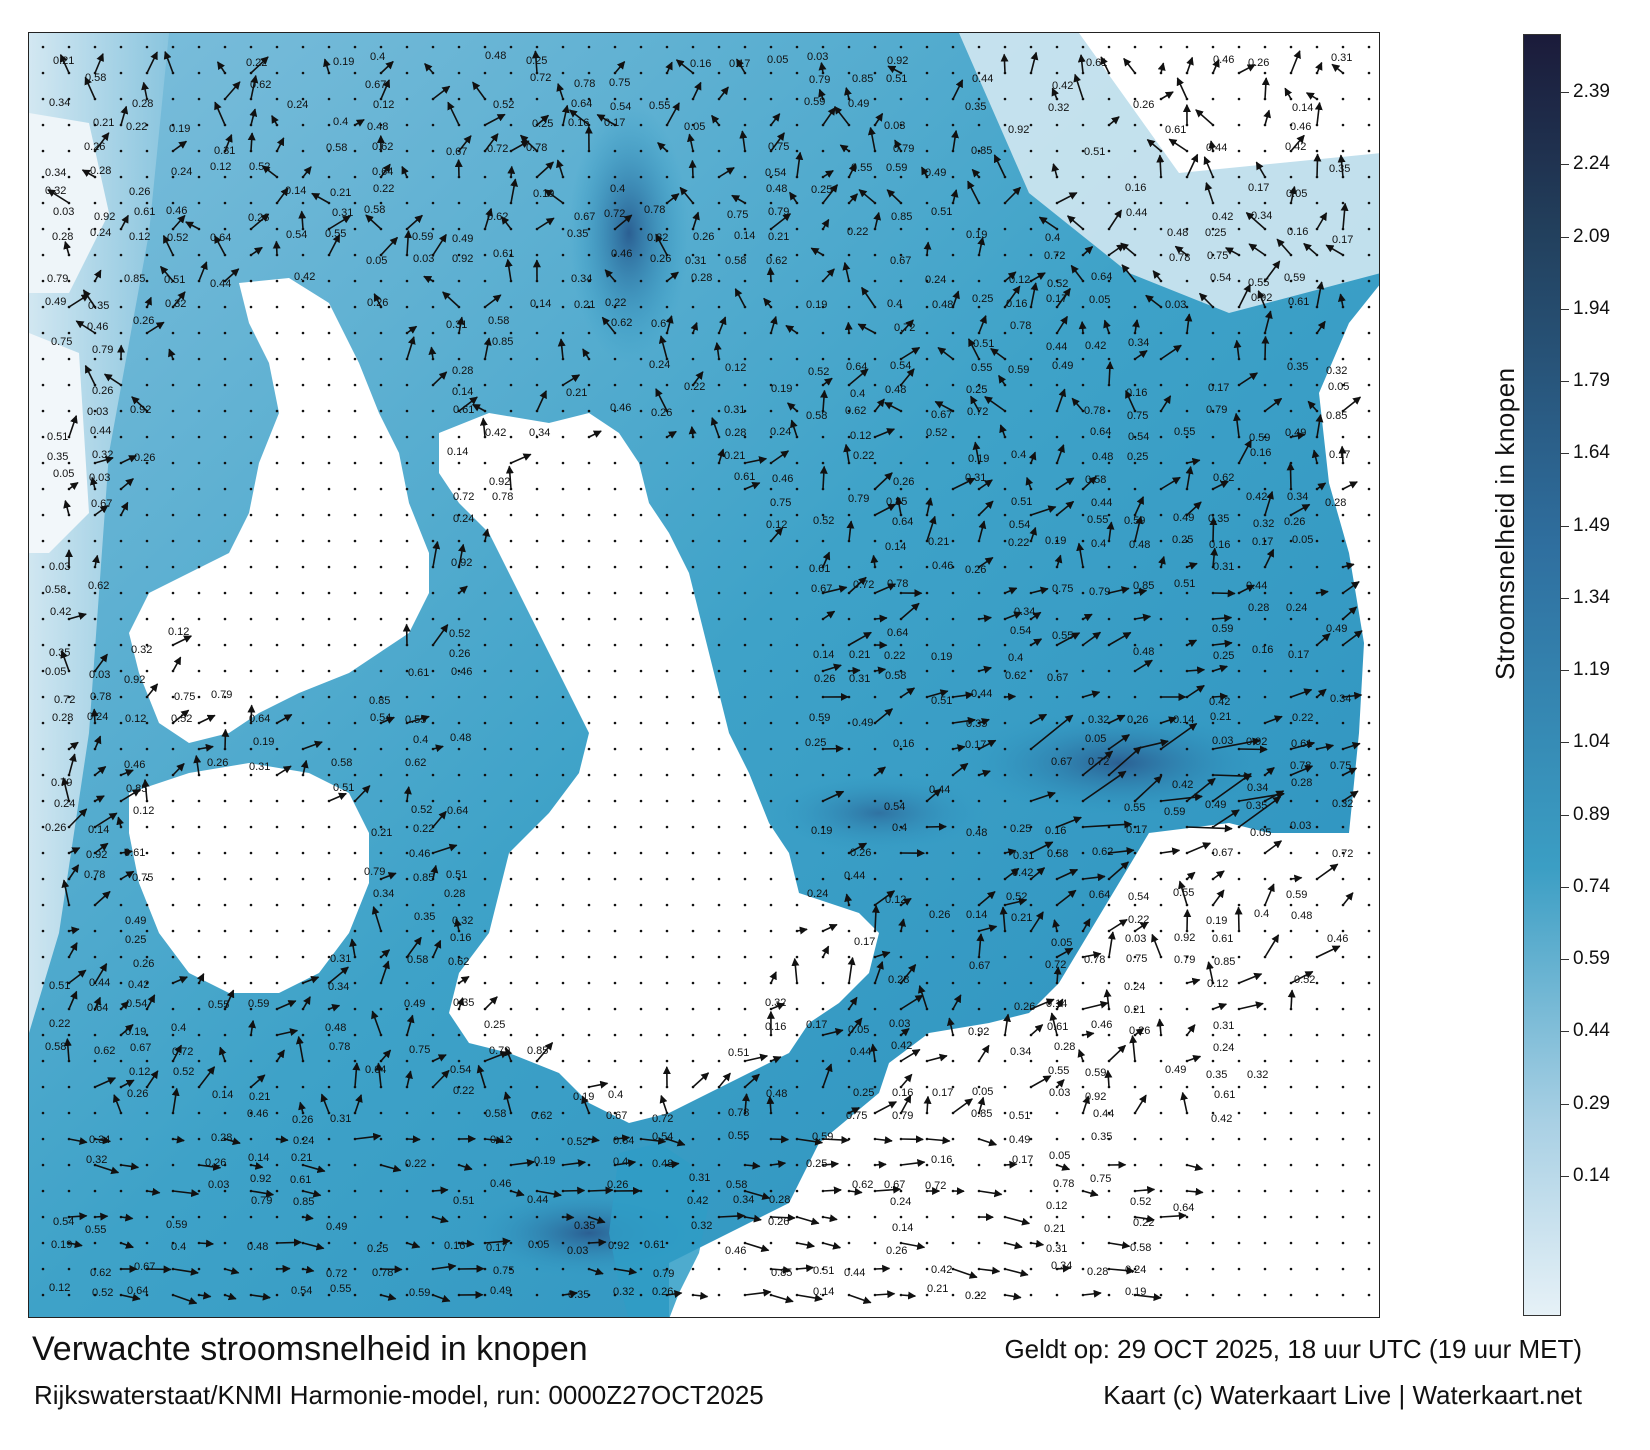  I want to click on speed-label: 0.49, so click(862, 723).